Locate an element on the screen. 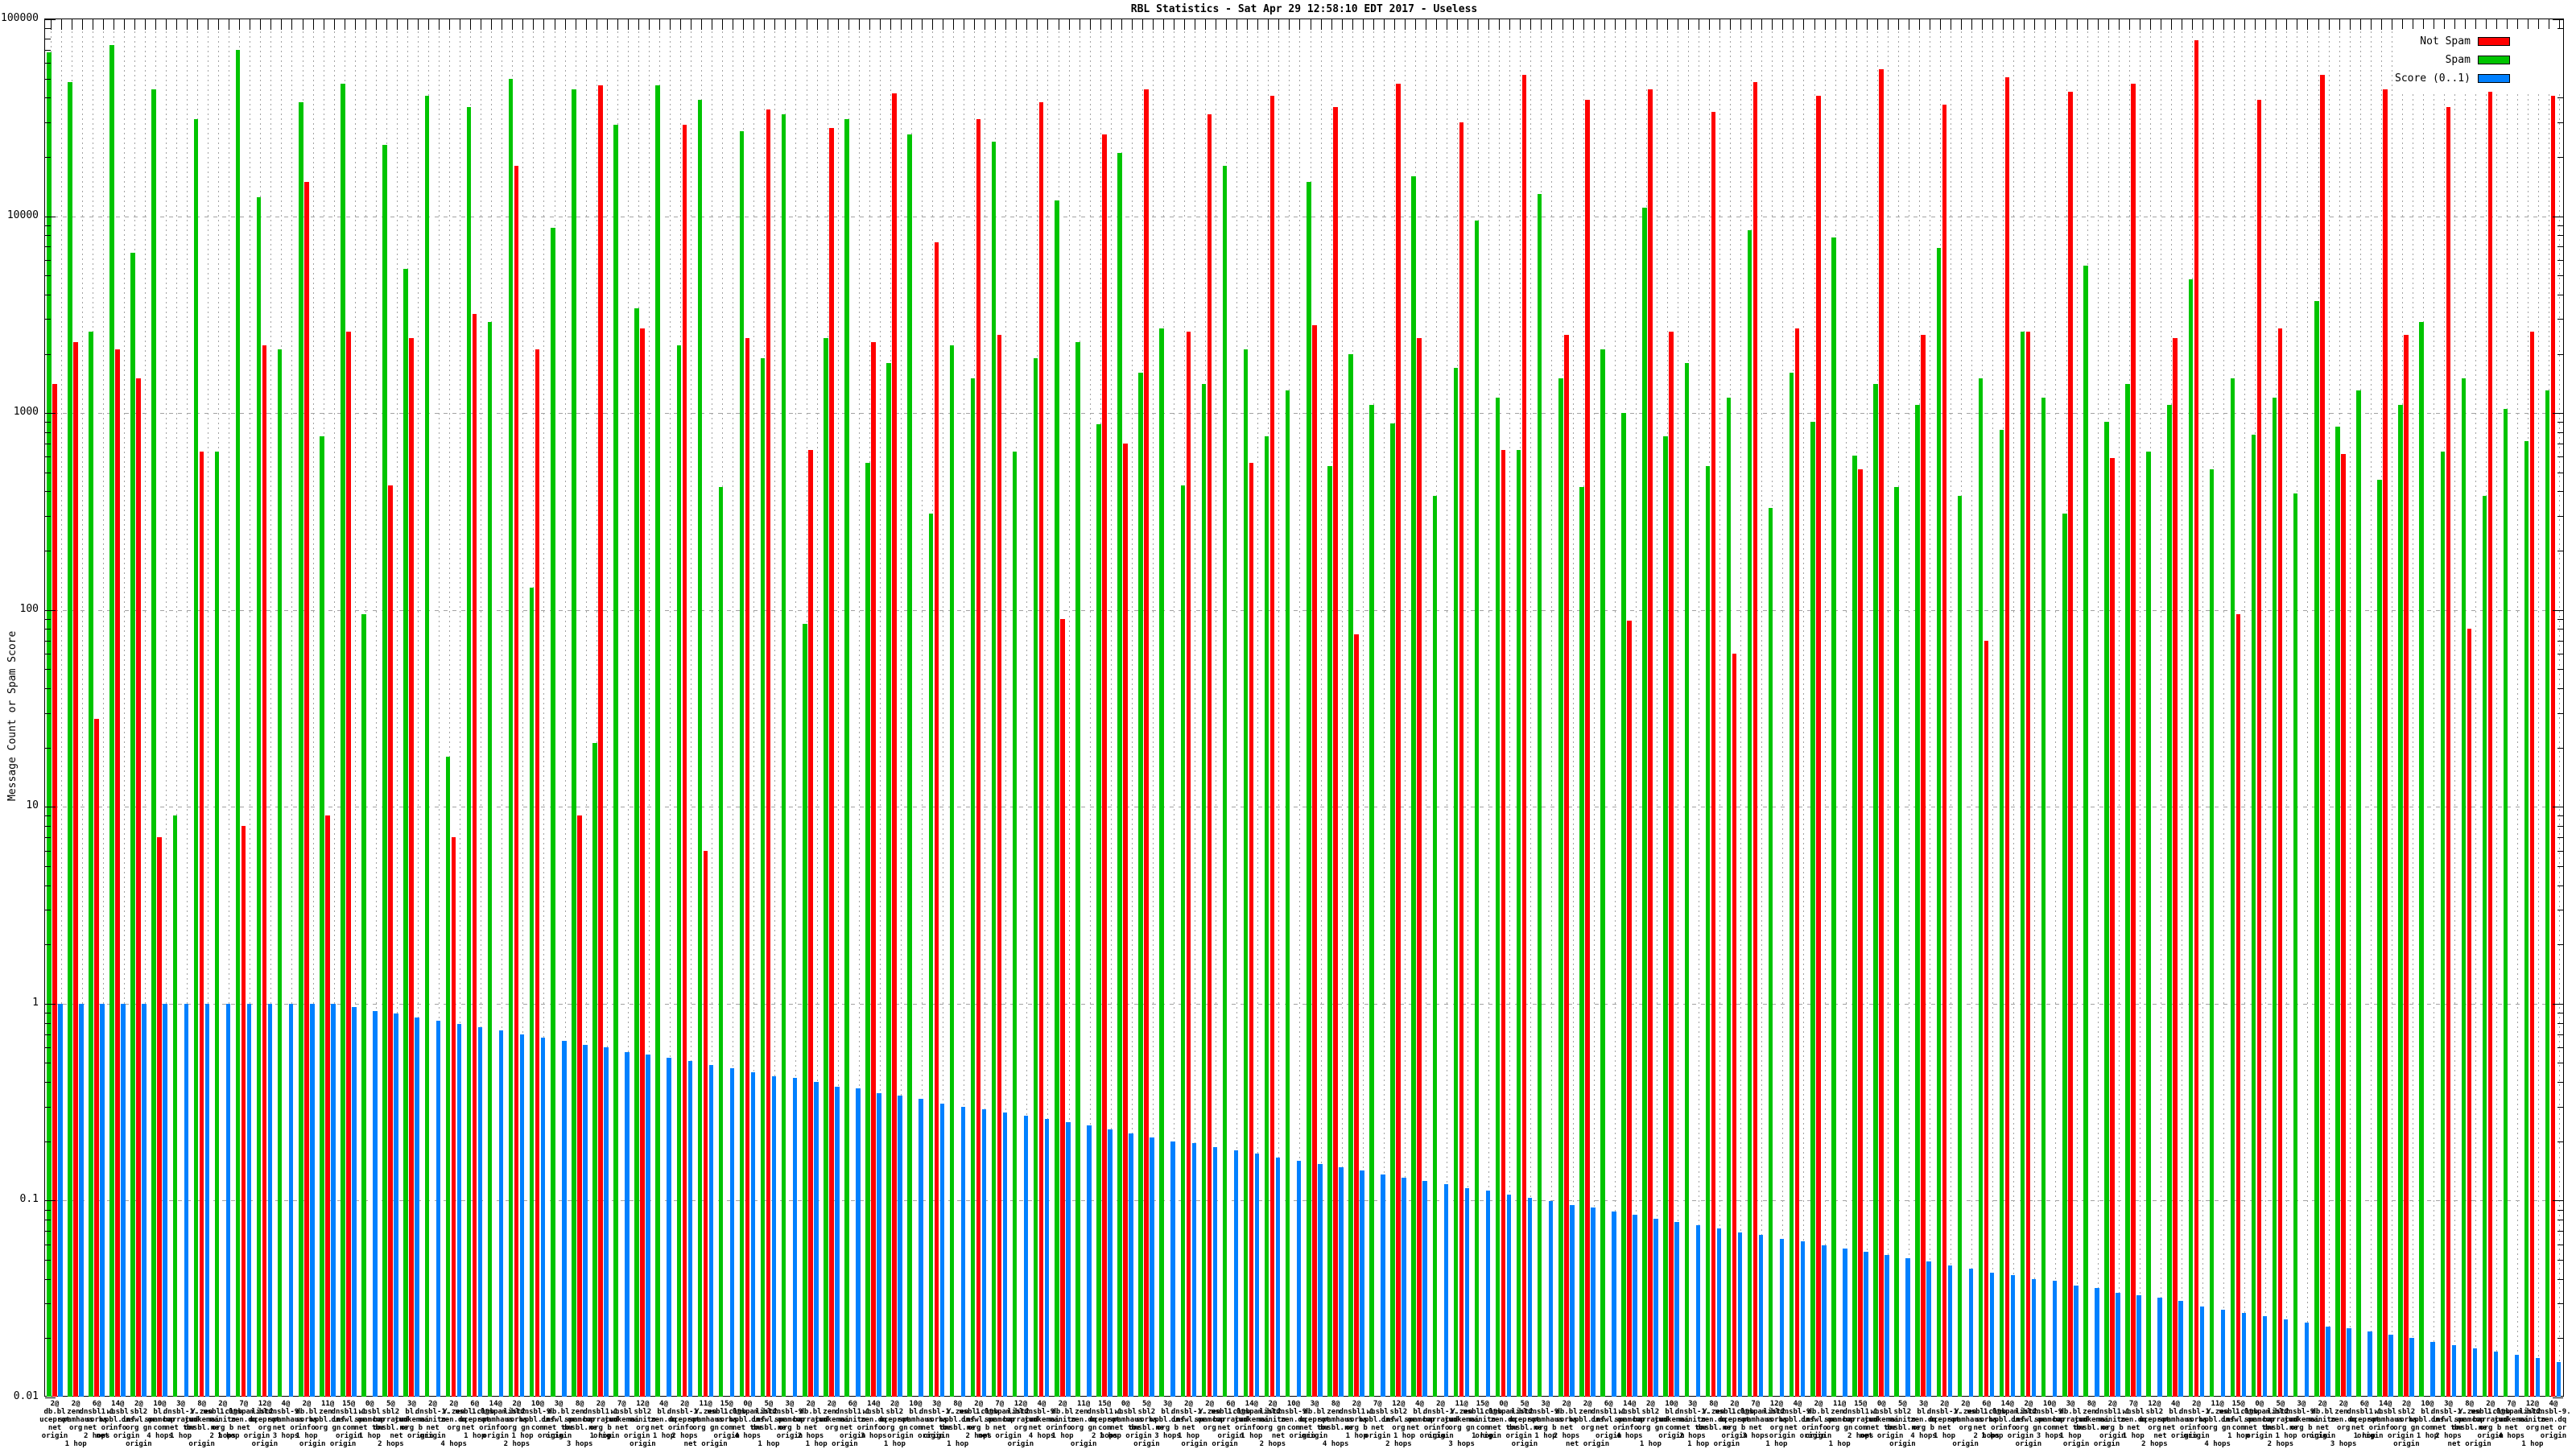 This screenshot has width=2576, height=1449. x-tick-label: usbl.club is located at coordinates (2239, 1412).